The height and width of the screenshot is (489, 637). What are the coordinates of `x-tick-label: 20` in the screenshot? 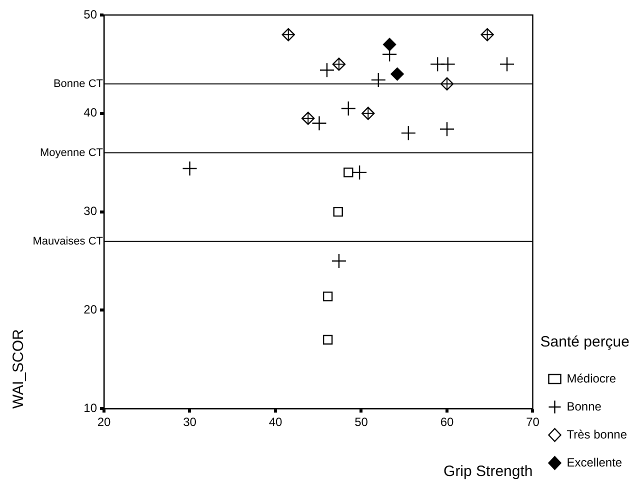 It's located at (104, 422).